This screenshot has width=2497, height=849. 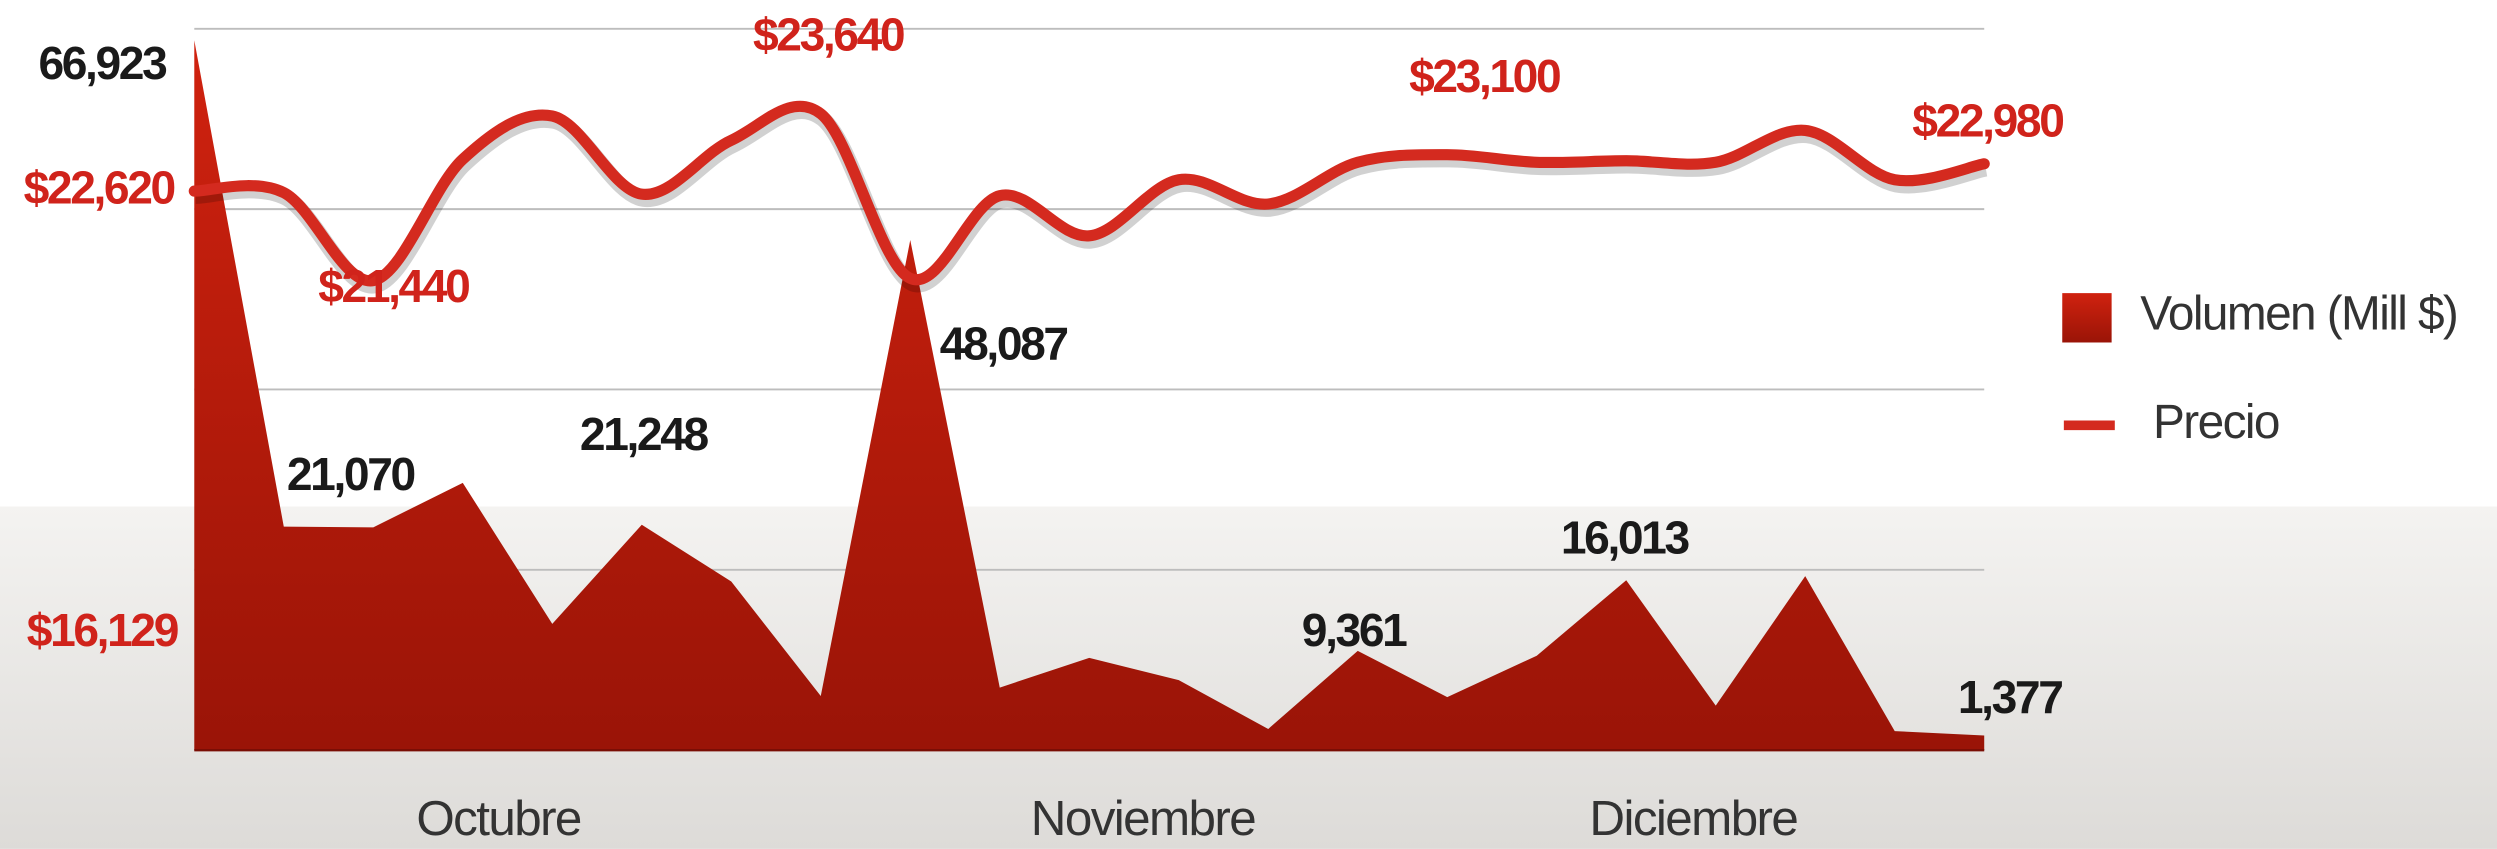 What do you see at coordinates (102, 630) in the screenshot?
I see `annotation: $16,129` at bounding box center [102, 630].